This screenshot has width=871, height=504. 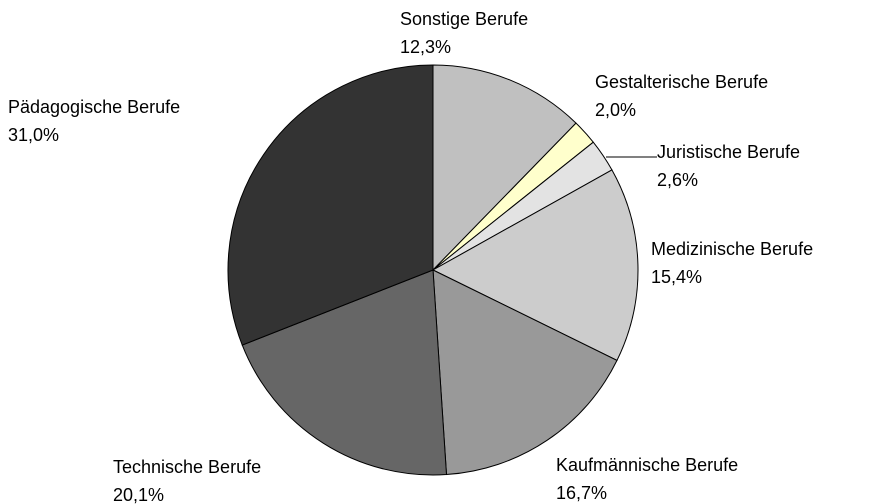 I want to click on slice-label: Sonstige Berufe, so click(x=464, y=19).